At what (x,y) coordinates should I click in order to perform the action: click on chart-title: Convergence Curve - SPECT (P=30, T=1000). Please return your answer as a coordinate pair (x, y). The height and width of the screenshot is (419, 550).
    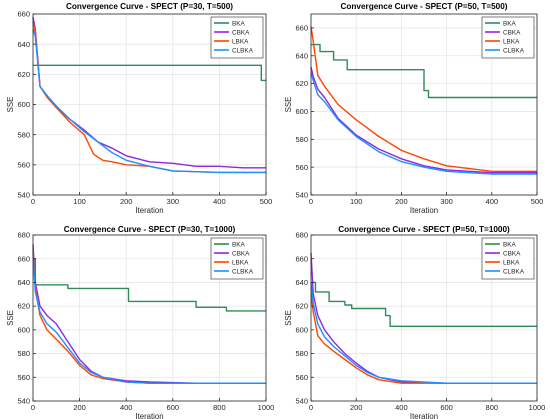
    Looking at the image, I should click on (150, 229).